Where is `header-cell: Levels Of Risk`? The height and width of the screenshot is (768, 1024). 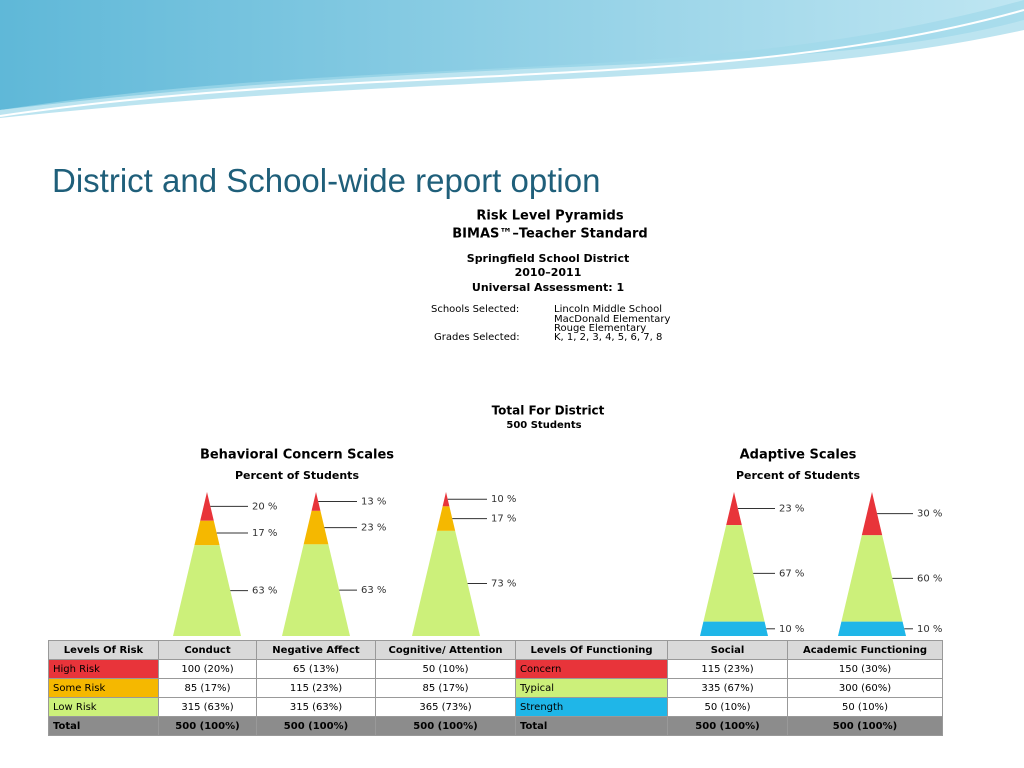 header-cell: Levels Of Risk is located at coordinates (103, 650).